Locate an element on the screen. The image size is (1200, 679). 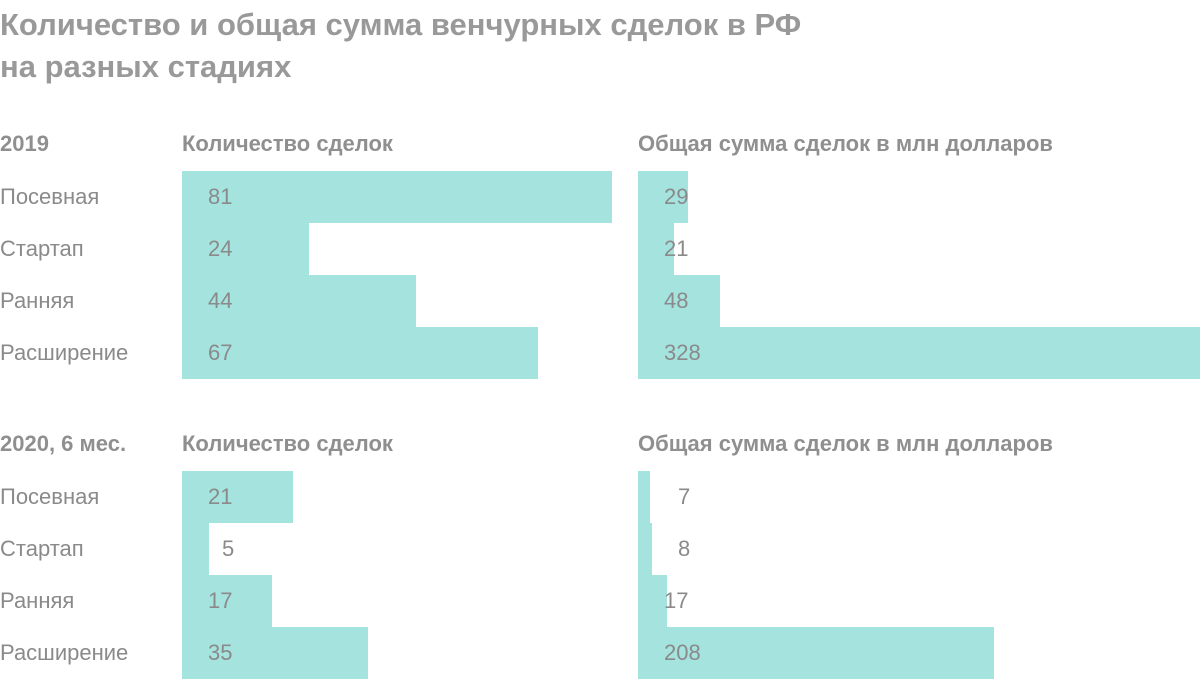
data-label: 48 is located at coordinates (676, 300).